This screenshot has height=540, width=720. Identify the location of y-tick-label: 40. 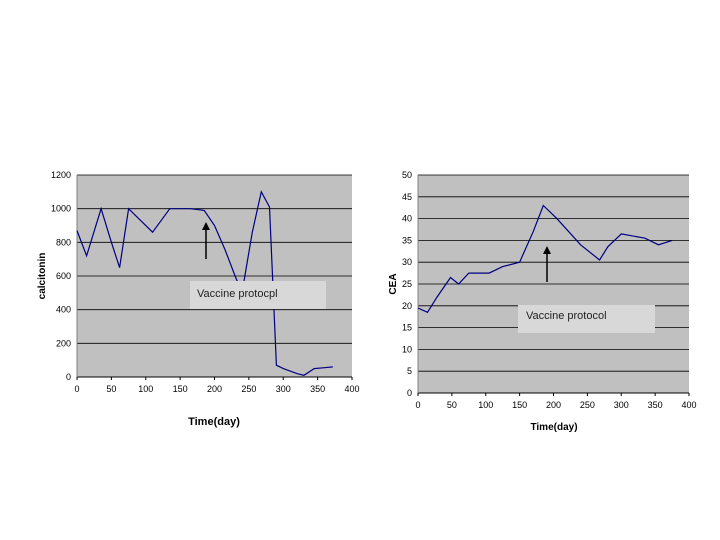
(407, 219).